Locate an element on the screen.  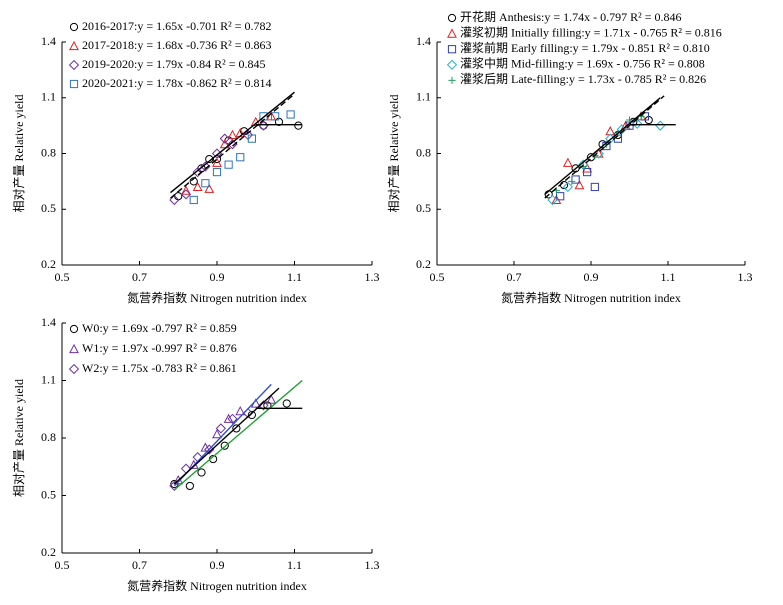
legend-label: 2019-2020:y = 1.79x -0.84 R² = 0.845 is located at coordinates (173, 64).